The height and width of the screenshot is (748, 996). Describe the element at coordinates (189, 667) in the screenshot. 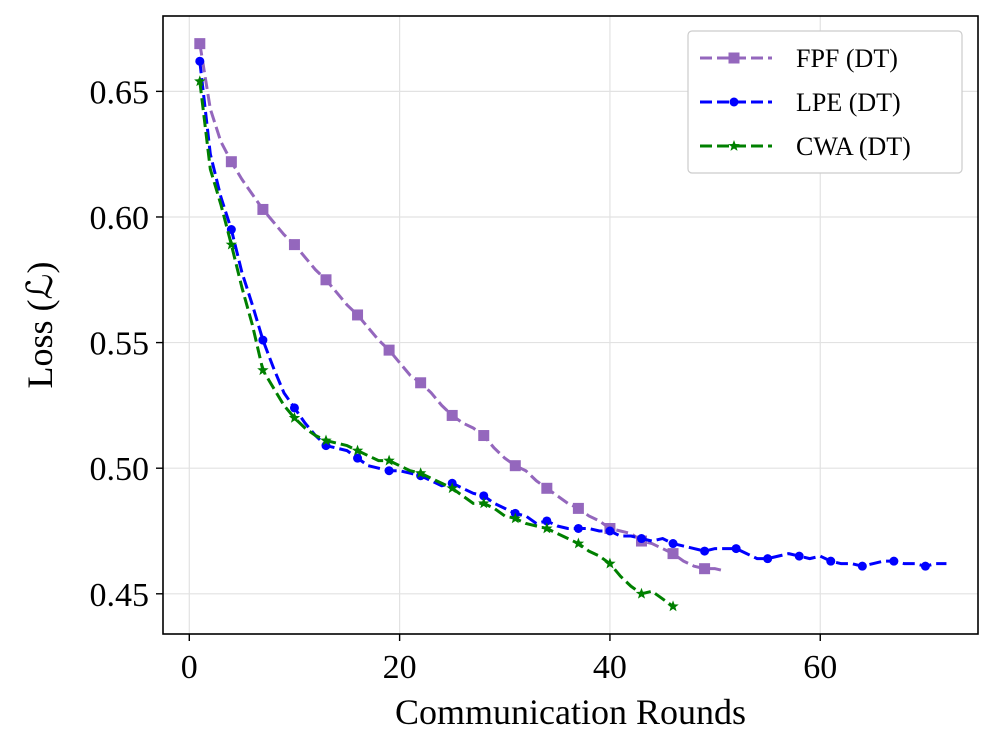

I see `x-tick-label: 0` at that location.